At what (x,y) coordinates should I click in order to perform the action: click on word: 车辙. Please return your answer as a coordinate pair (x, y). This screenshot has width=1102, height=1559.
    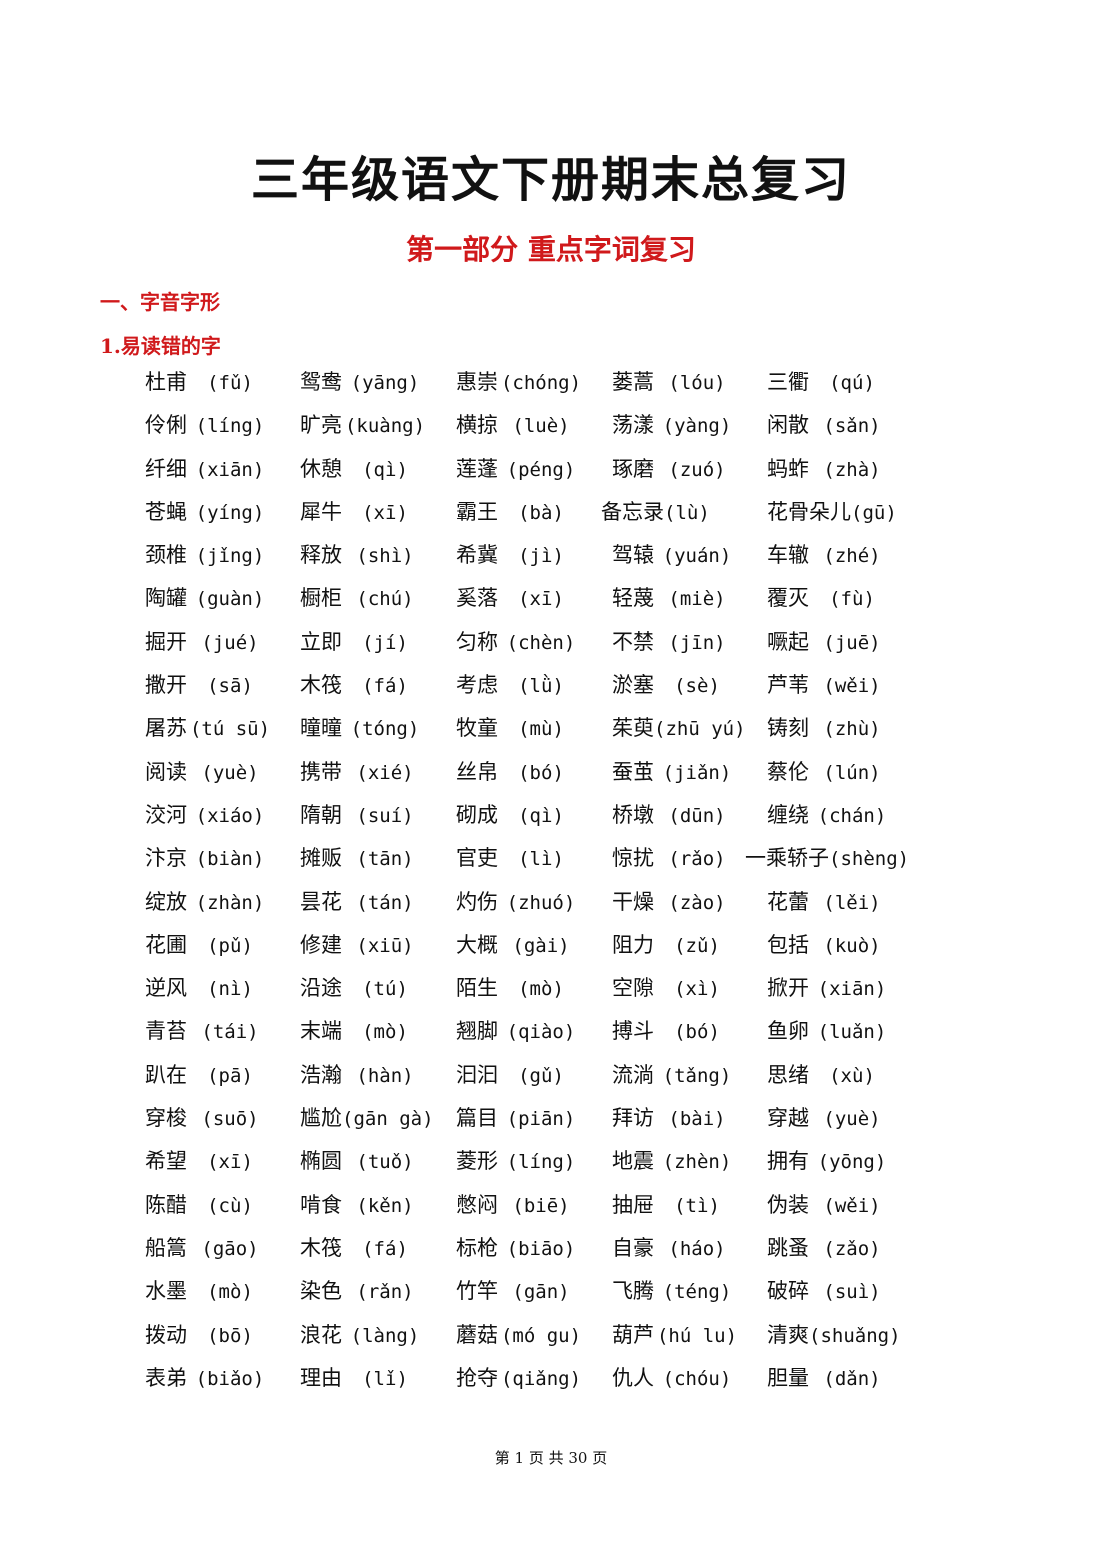
    Looking at the image, I should click on (788, 555).